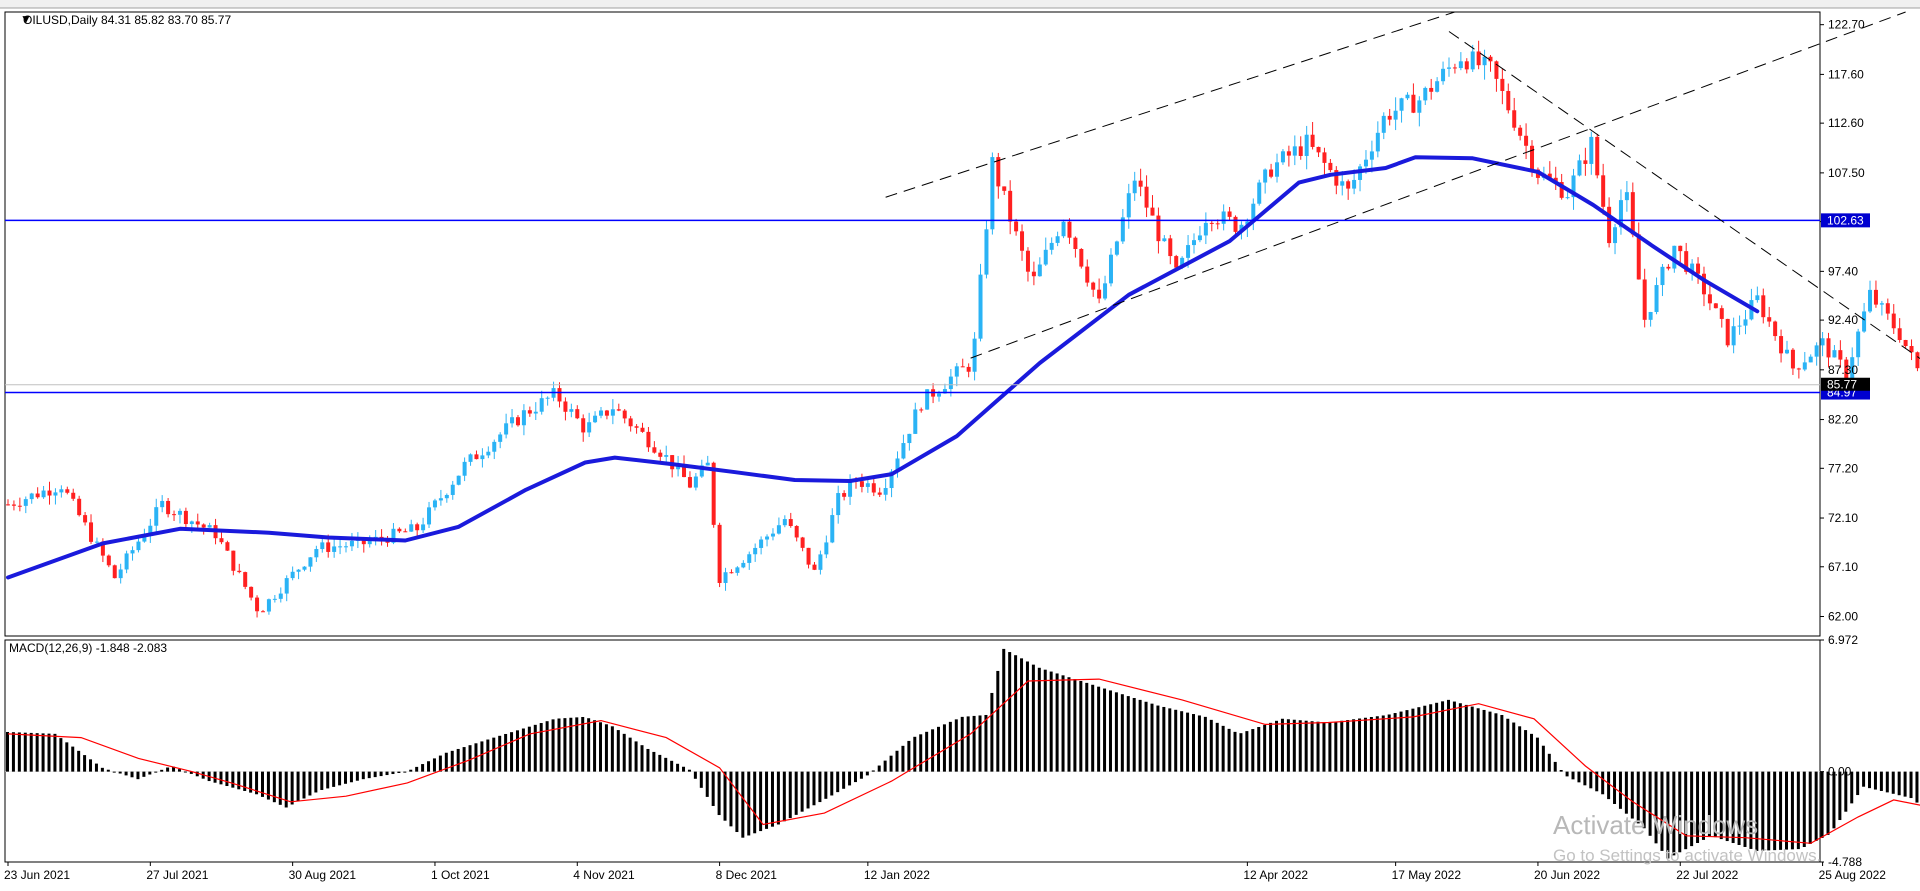 The image size is (1920, 891). I want to click on trendline-dashed, so click(1170, 104).